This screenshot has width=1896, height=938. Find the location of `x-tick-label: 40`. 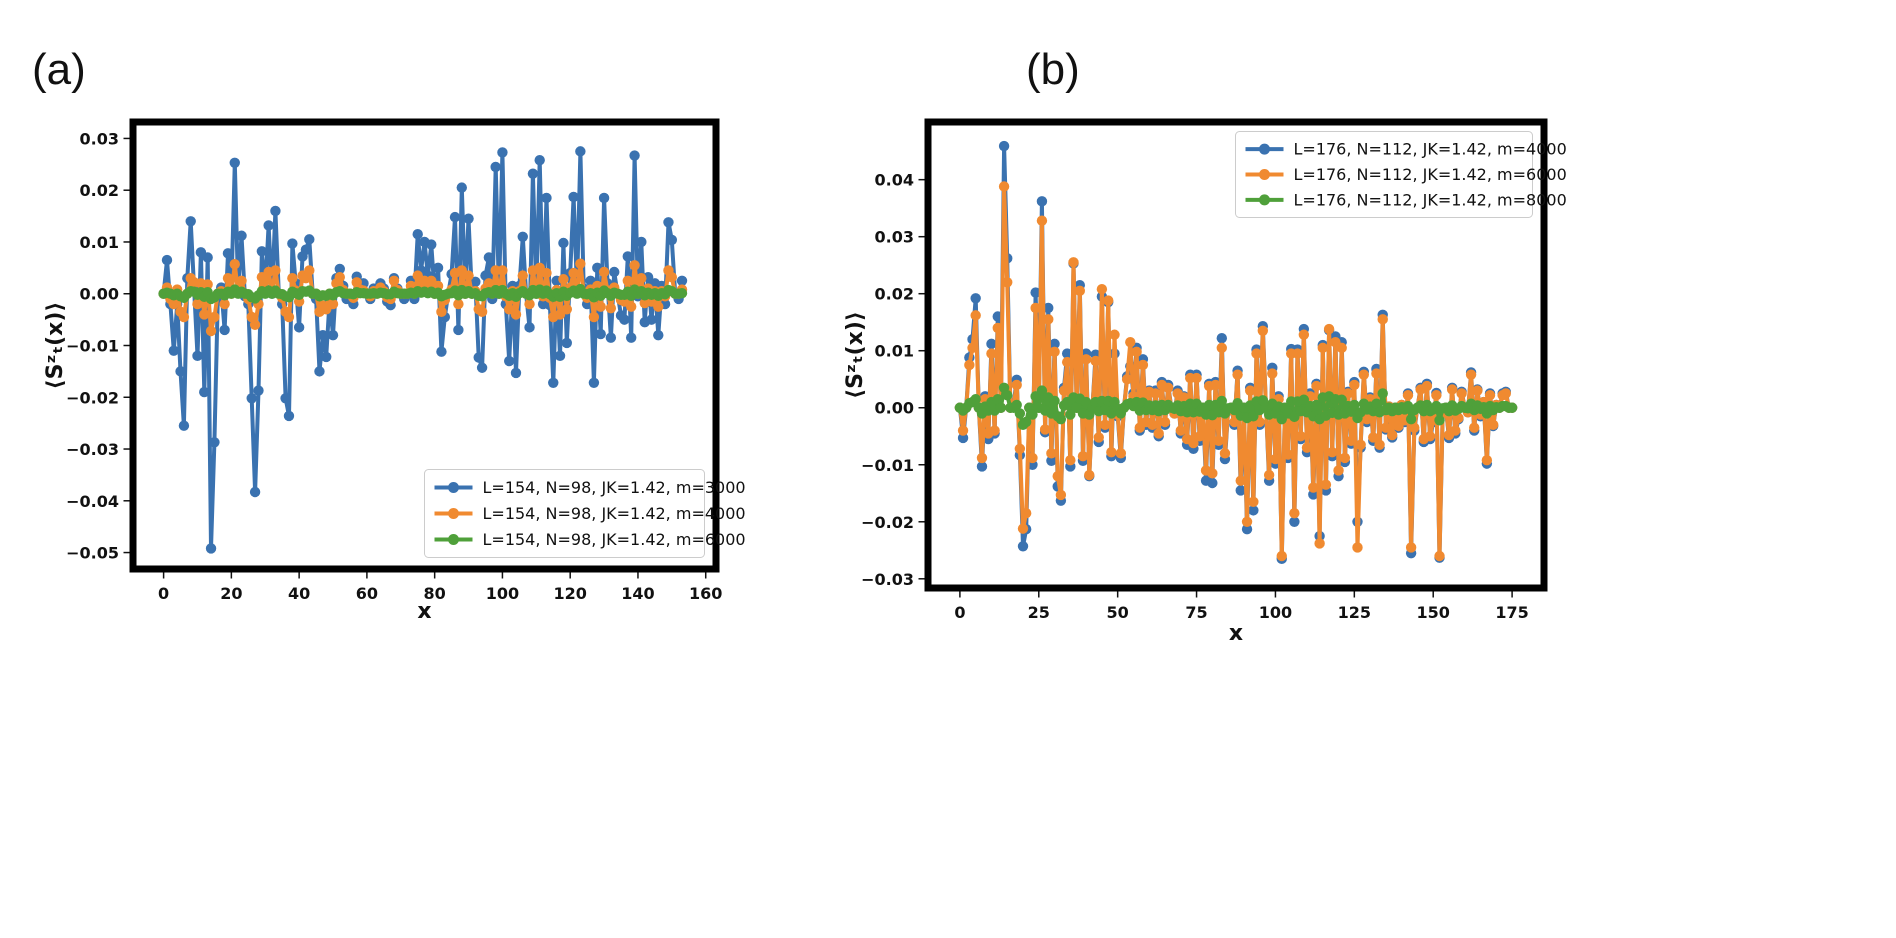

x-tick-label: 40 is located at coordinates (299, 593).